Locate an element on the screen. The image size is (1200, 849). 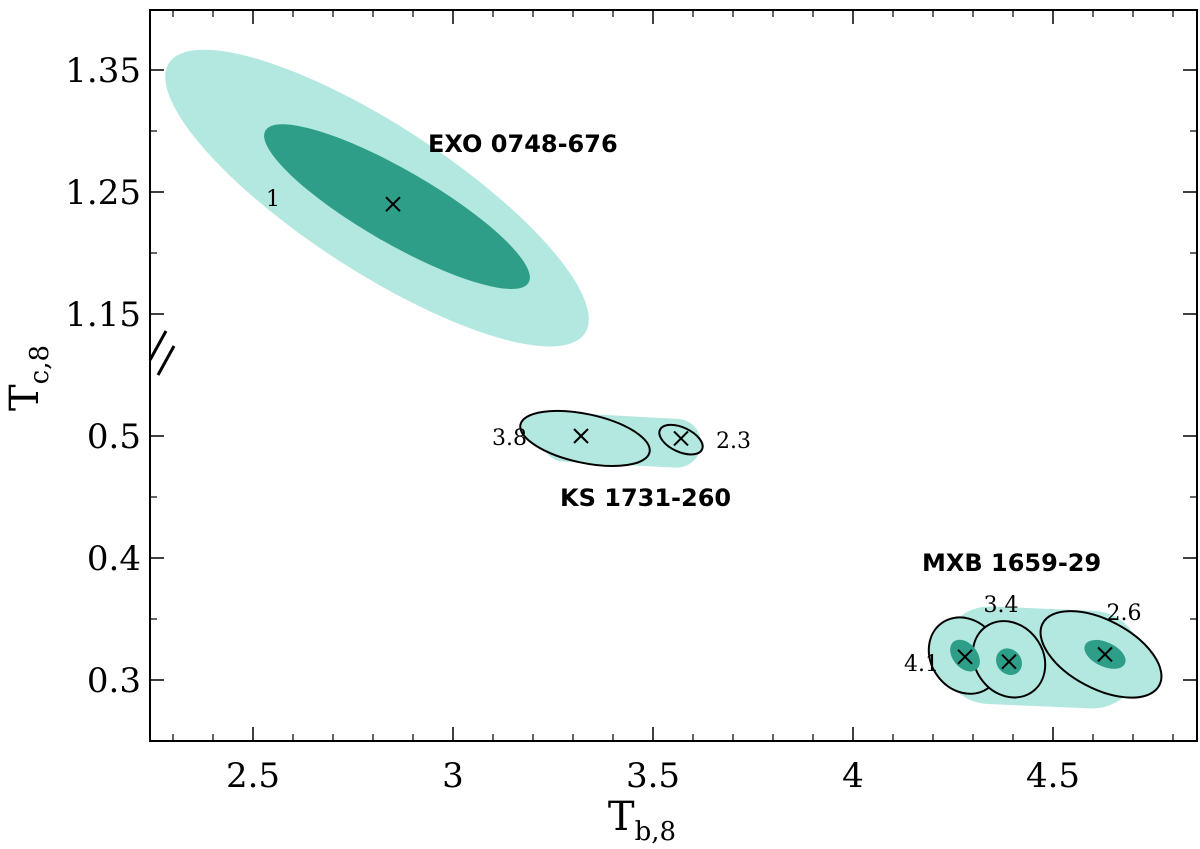
contour-label-mxb-2: 2.6 is located at coordinates (1124, 613).